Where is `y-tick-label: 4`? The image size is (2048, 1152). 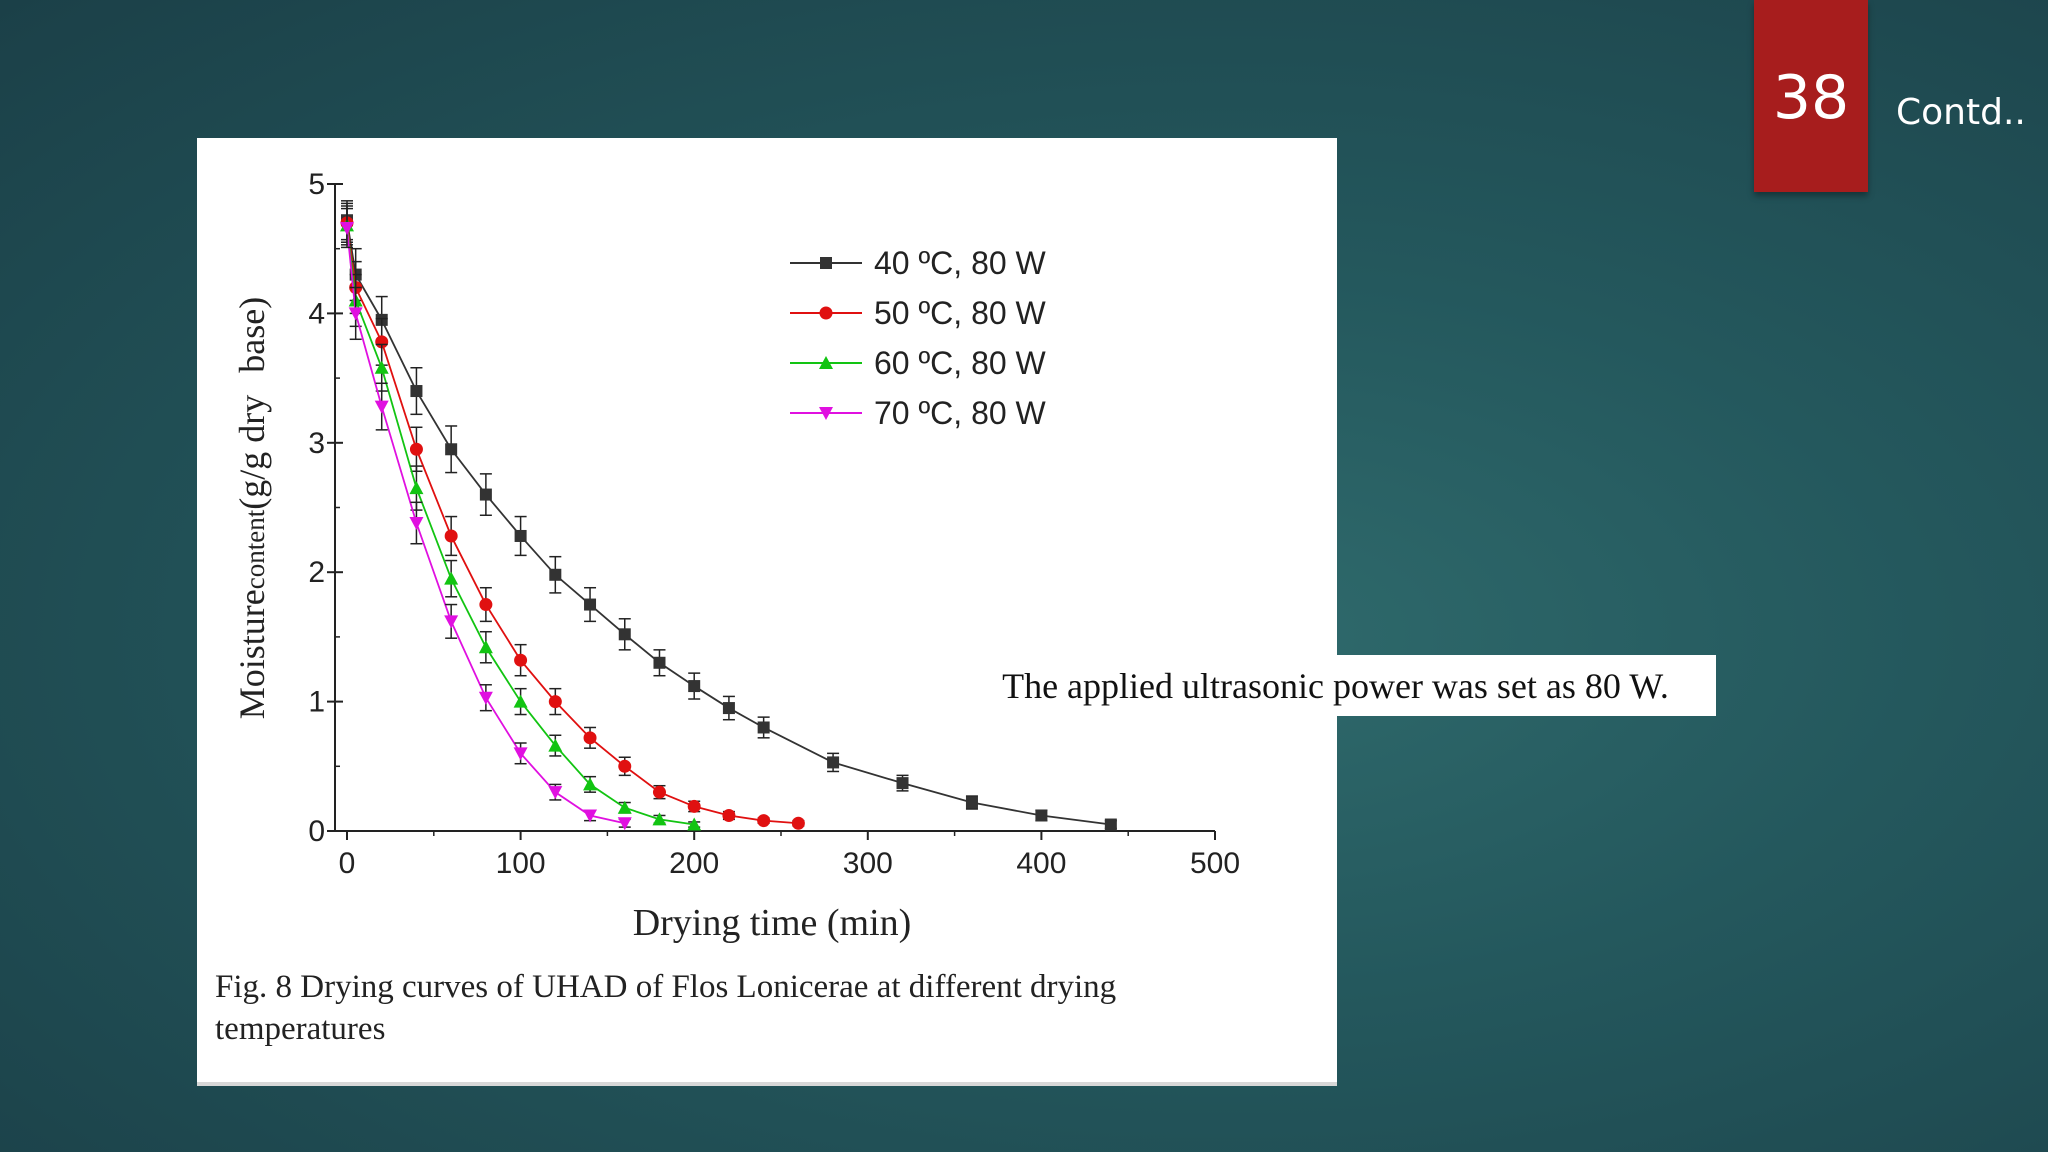
y-tick-label: 4 is located at coordinates (316, 313).